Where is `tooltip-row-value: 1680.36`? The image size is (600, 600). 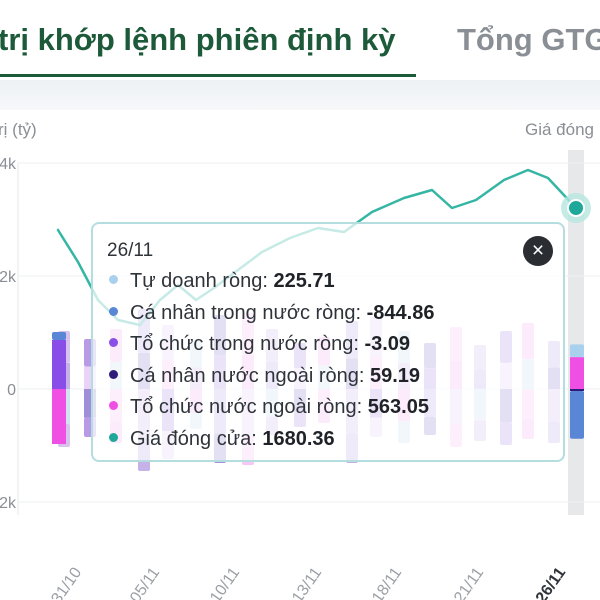 tooltip-row-value: 1680.36 is located at coordinates (298, 438).